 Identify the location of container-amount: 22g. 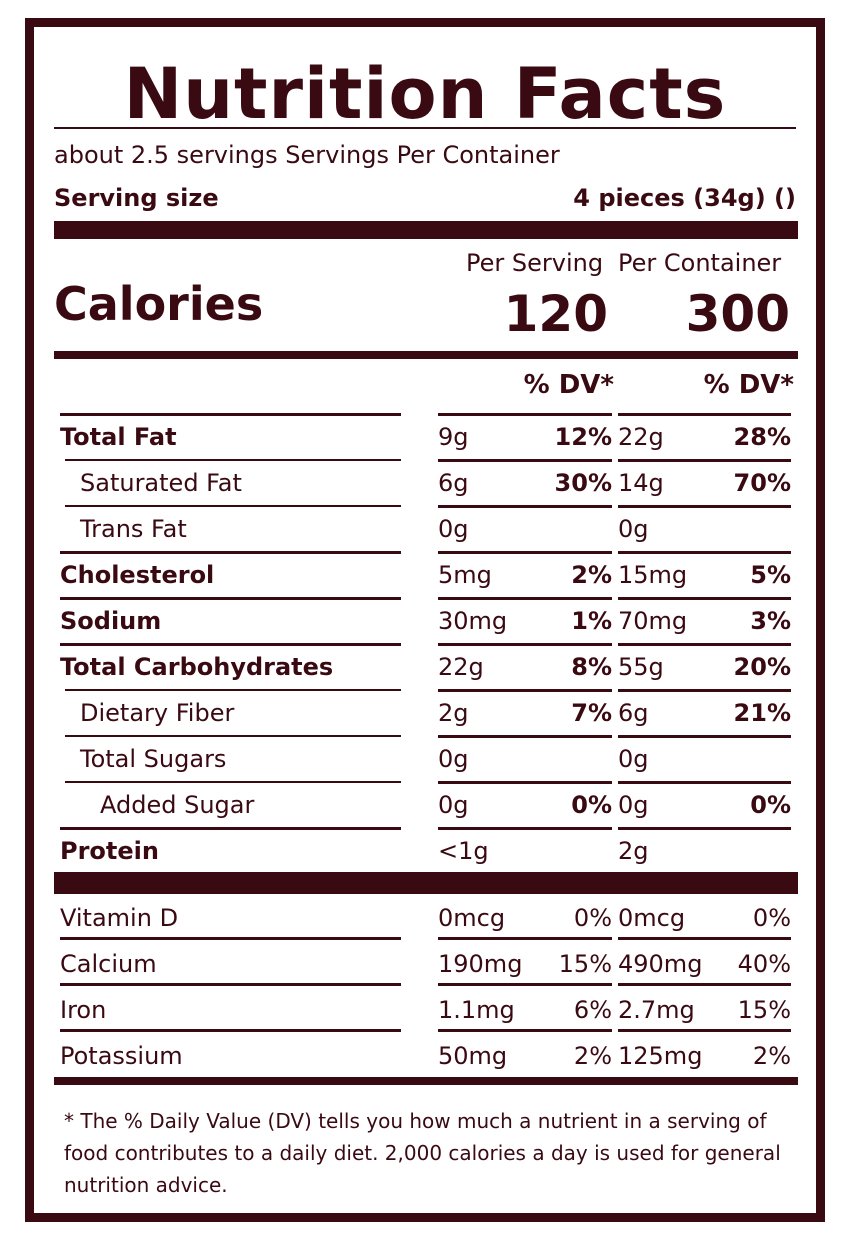
(641, 437).